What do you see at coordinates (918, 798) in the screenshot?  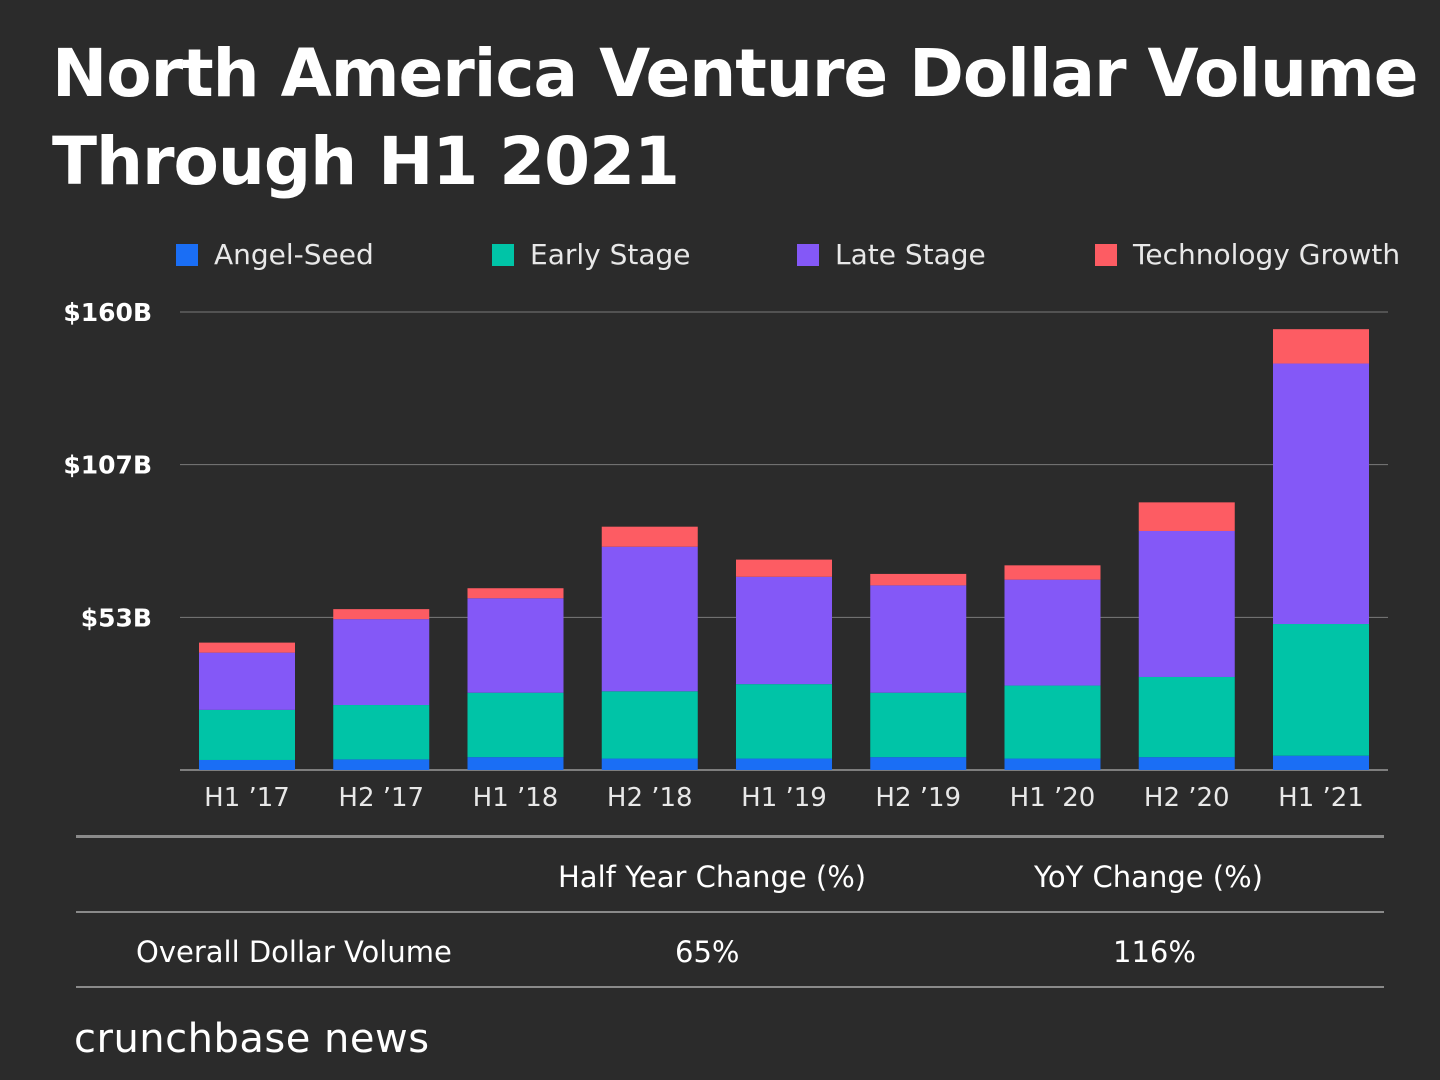 I see `x-tick-label: H2 ’19` at bounding box center [918, 798].